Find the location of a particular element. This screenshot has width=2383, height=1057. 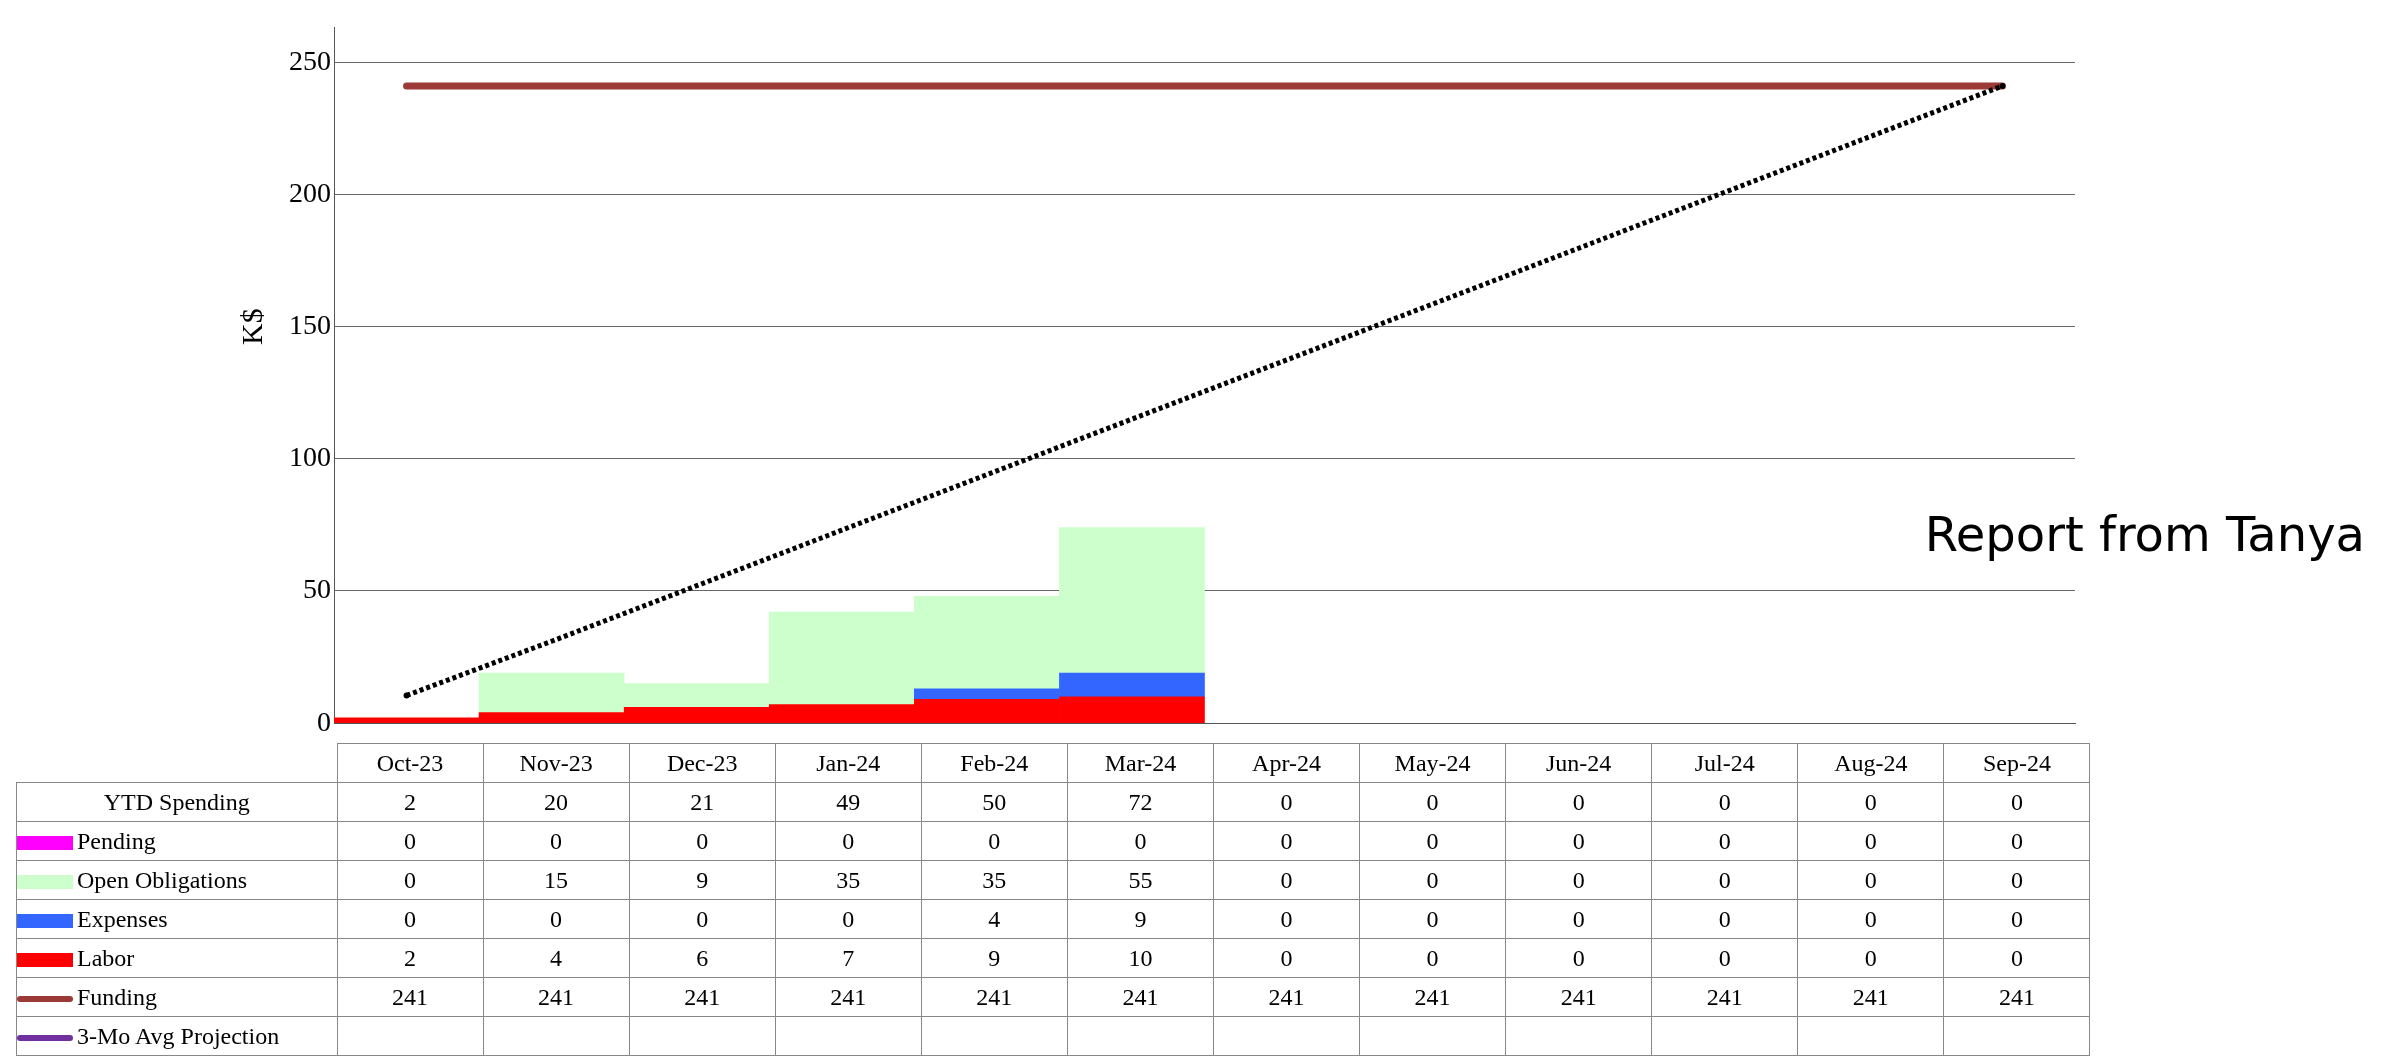

x-tick-label: Jul-24 is located at coordinates (1724, 763).